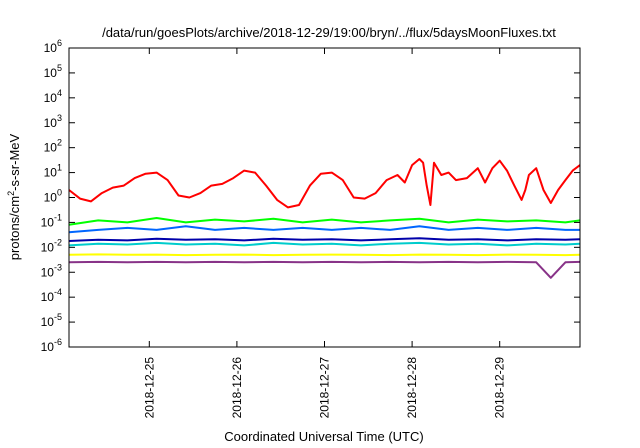 The image size is (640, 448). What do you see at coordinates (325, 388) in the screenshot?
I see `x-tick-label: 2018-12-27` at bounding box center [325, 388].